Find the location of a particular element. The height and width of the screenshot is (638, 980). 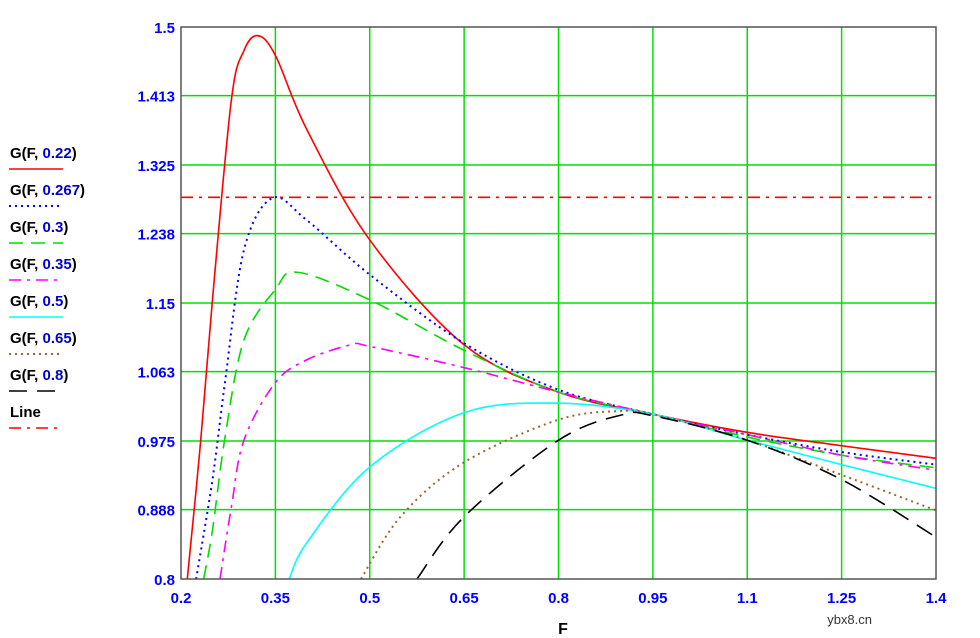

x-axis-ticks: 0.2 0.35 0.5 0.65 0.8 0.95 1.1 1.25 1.4 is located at coordinates (559, 598).